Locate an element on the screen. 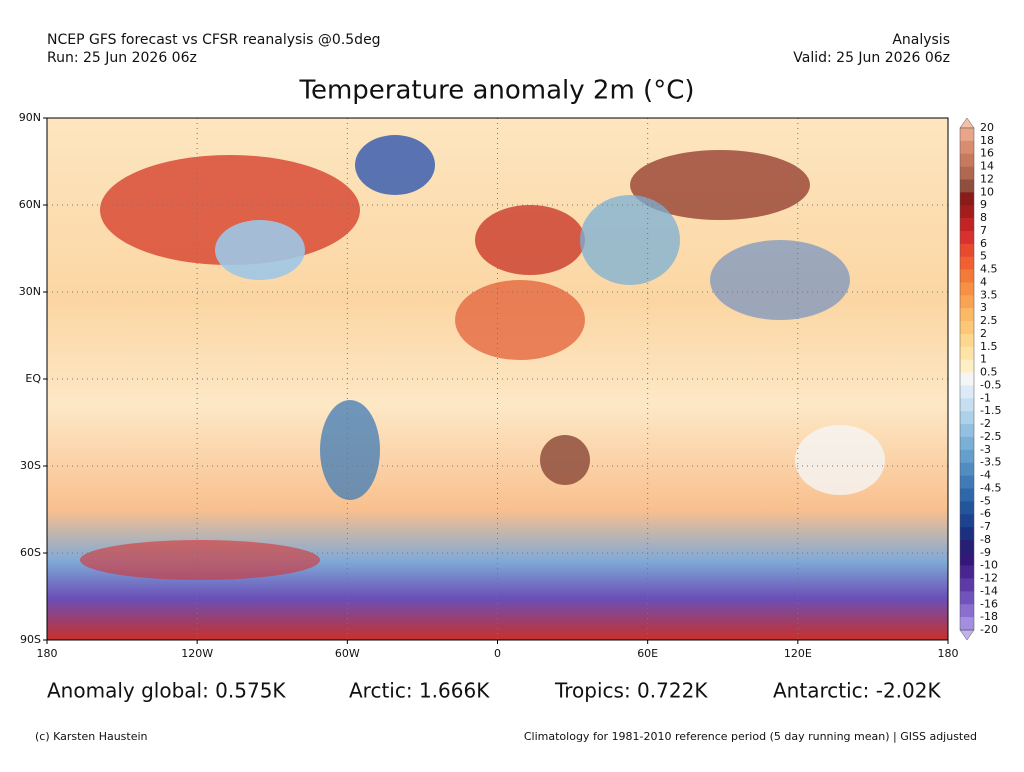  colorbar-label: 6 is located at coordinates (983, 243).